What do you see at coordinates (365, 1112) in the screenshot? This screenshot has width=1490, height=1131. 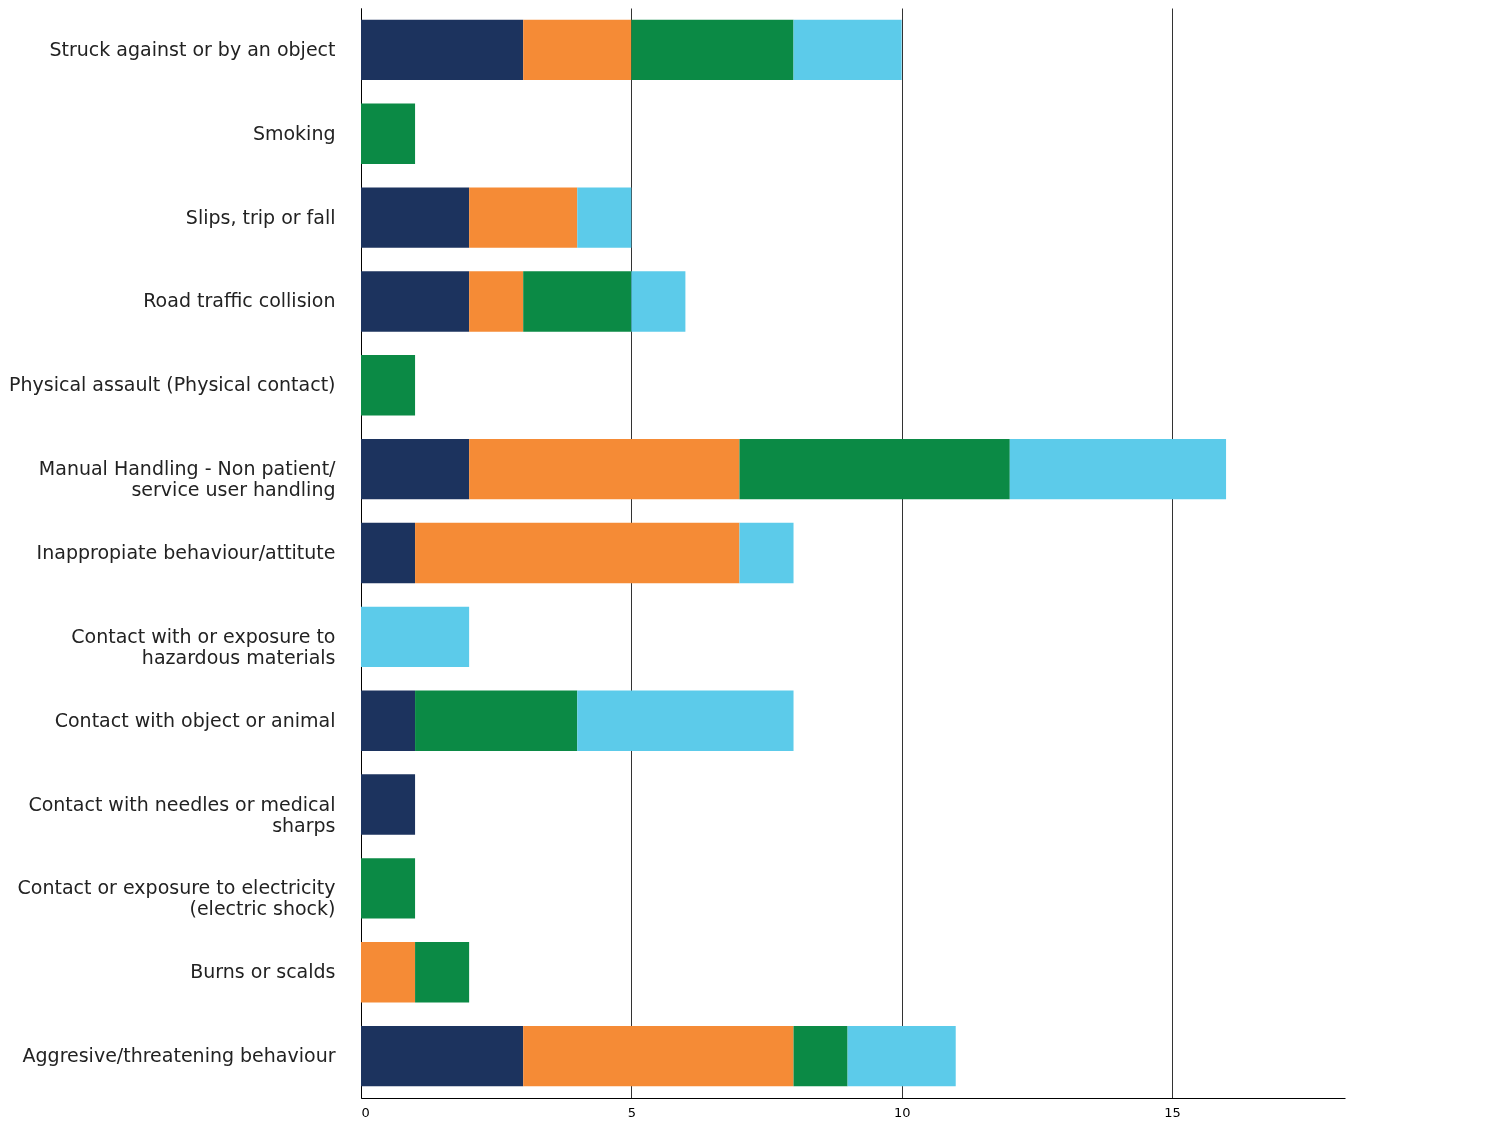 I see `x-tick-label: 0` at bounding box center [365, 1112].